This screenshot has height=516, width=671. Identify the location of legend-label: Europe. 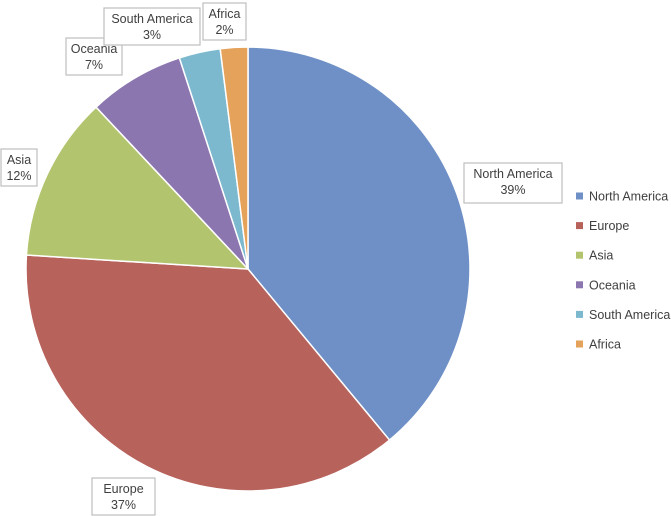
(609, 226).